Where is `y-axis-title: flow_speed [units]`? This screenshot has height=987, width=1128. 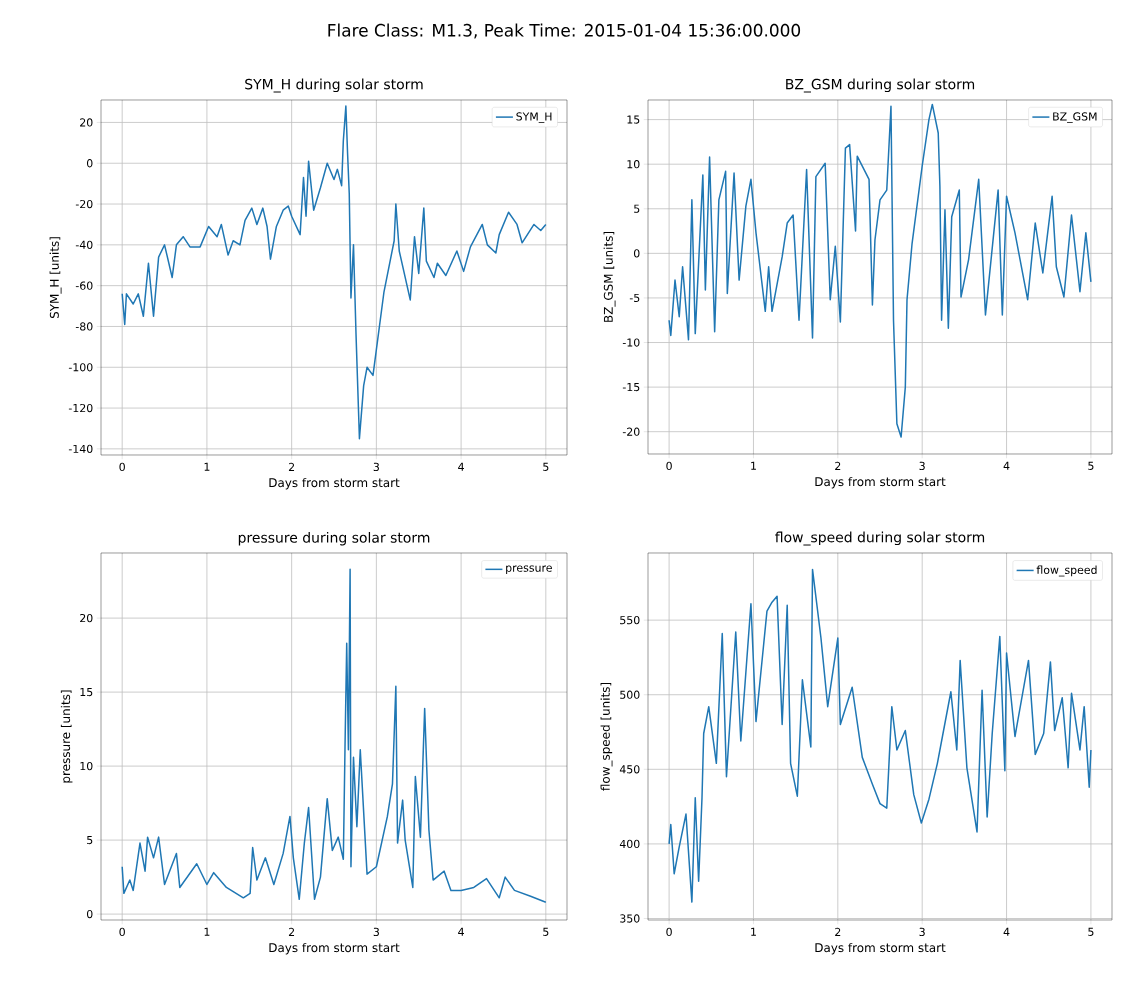 y-axis-title: flow_speed [units] is located at coordinates (606, 736).